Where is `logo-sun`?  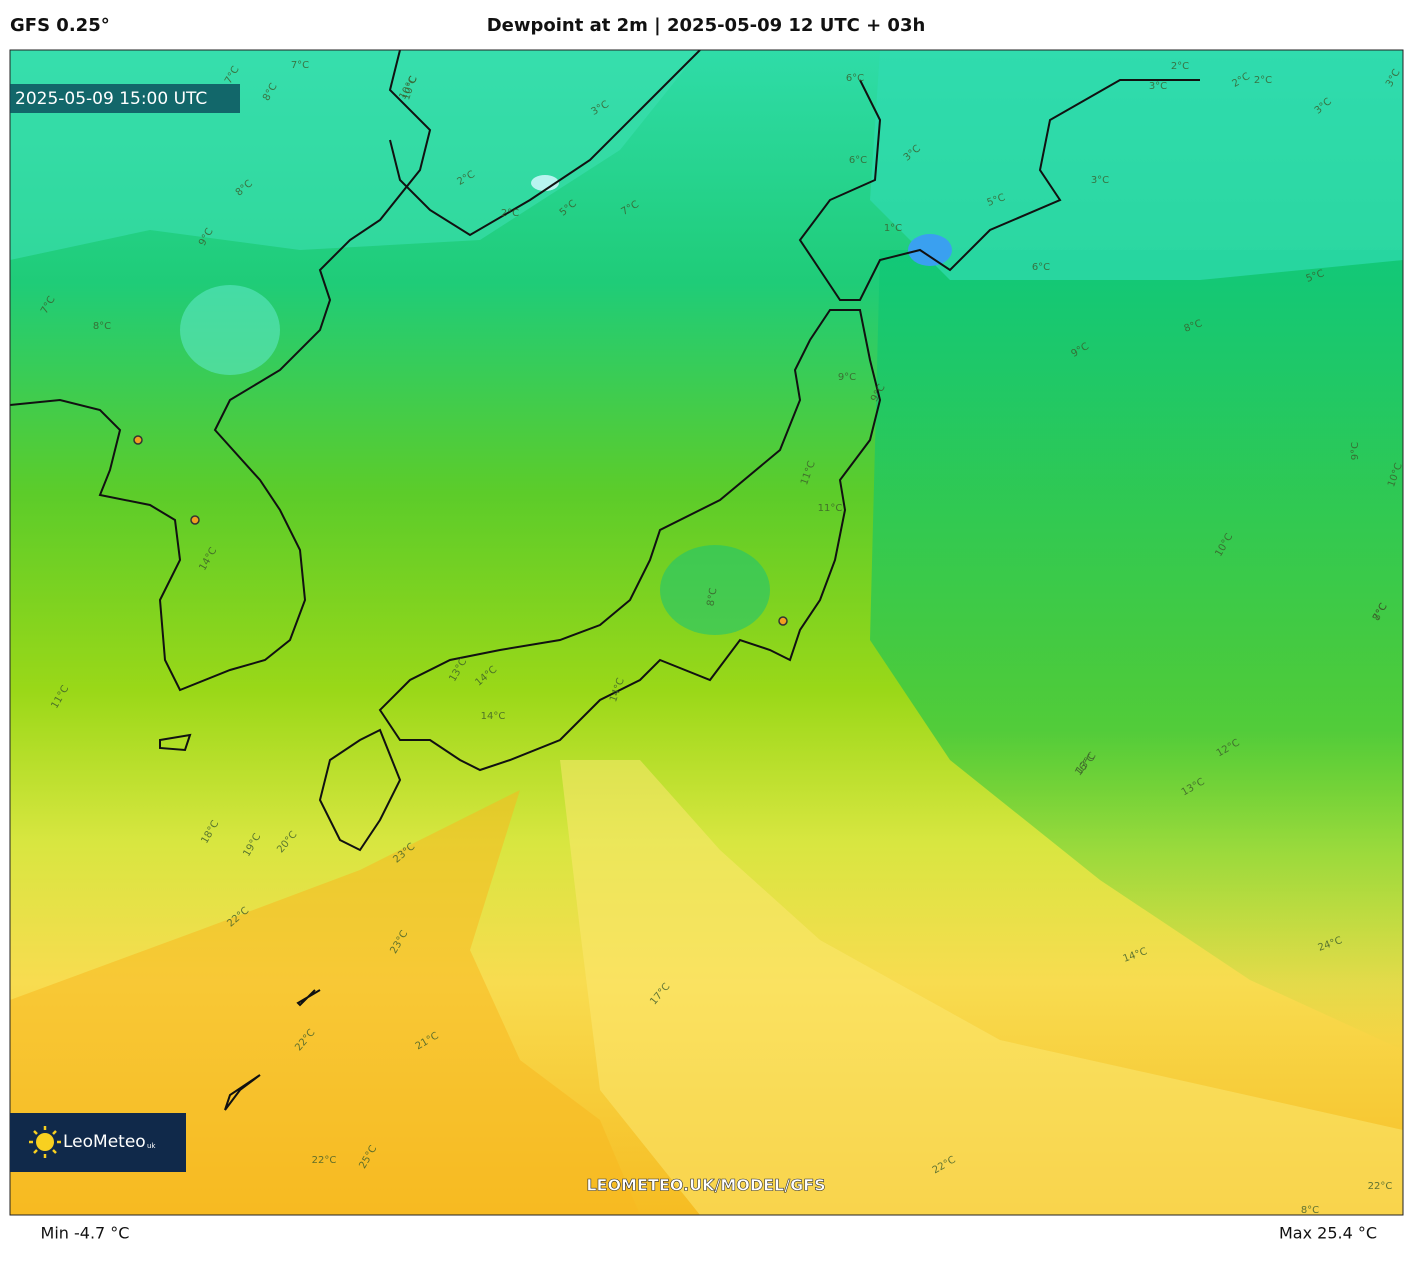 logo-sun is located at coordinates (45, 1142).